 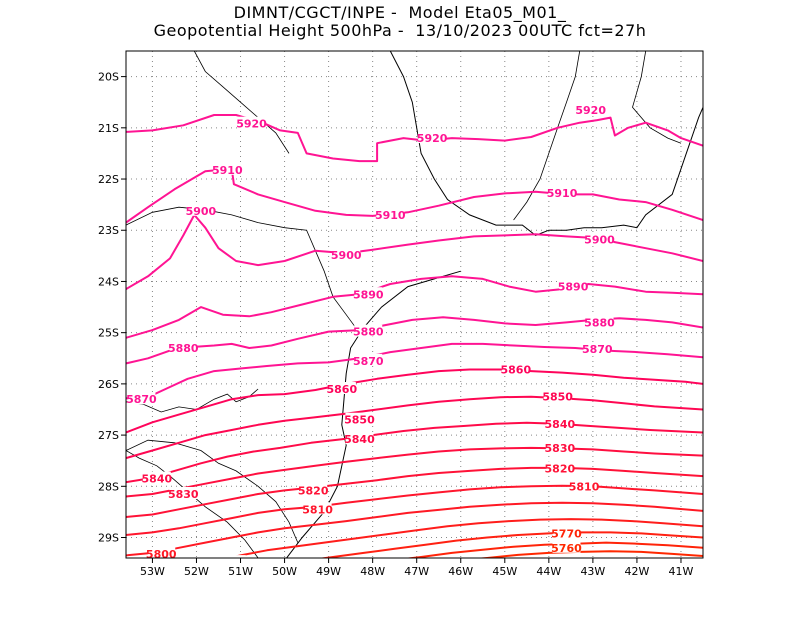 What do you see at coordinates (566, 548) in the screenshot?
I see `contour-label-5760: 5760` at bounding box center [566, 548].